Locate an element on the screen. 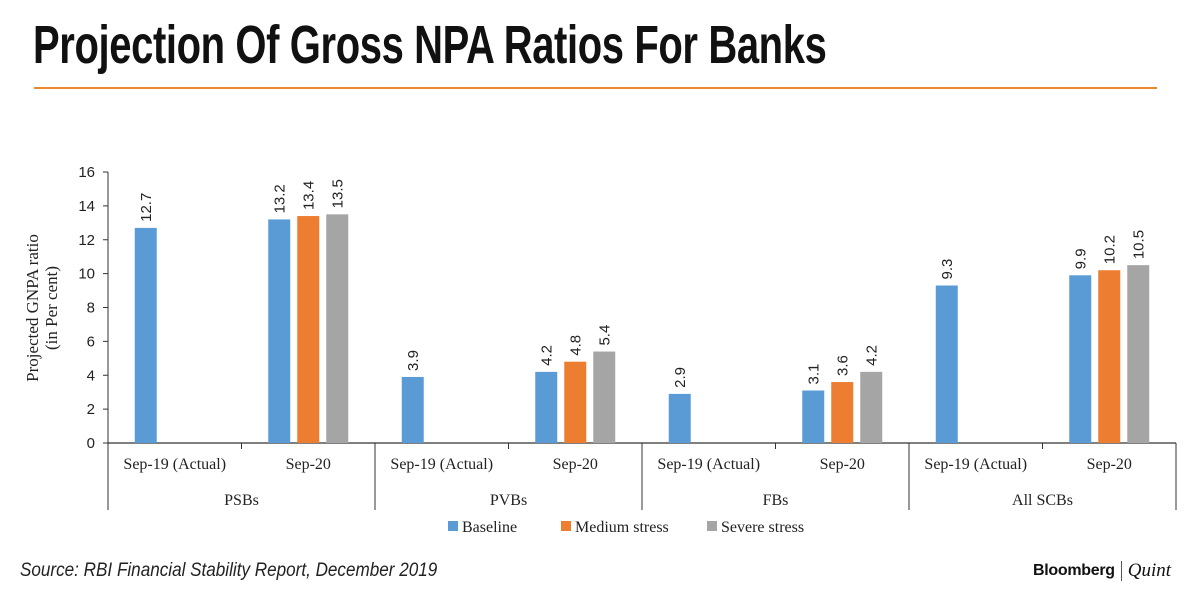  y-tick-label: 14 is located at coordinates (86, 206).